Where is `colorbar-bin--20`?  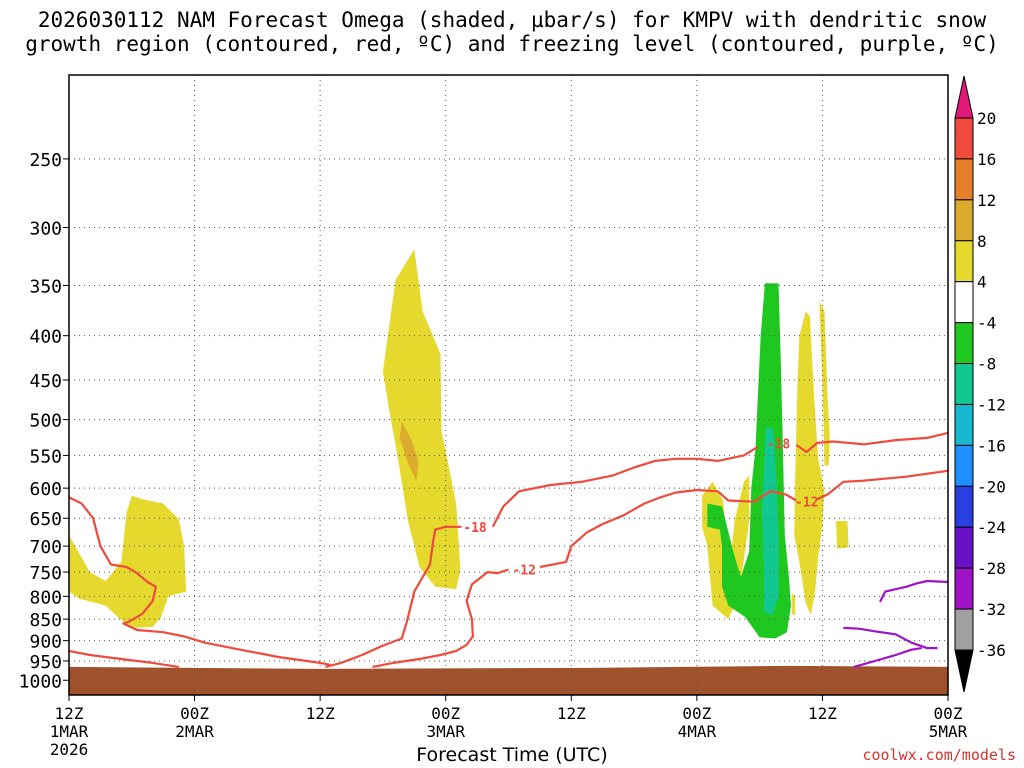 colorbar-bin--20 is located at coordinates (964, 465).